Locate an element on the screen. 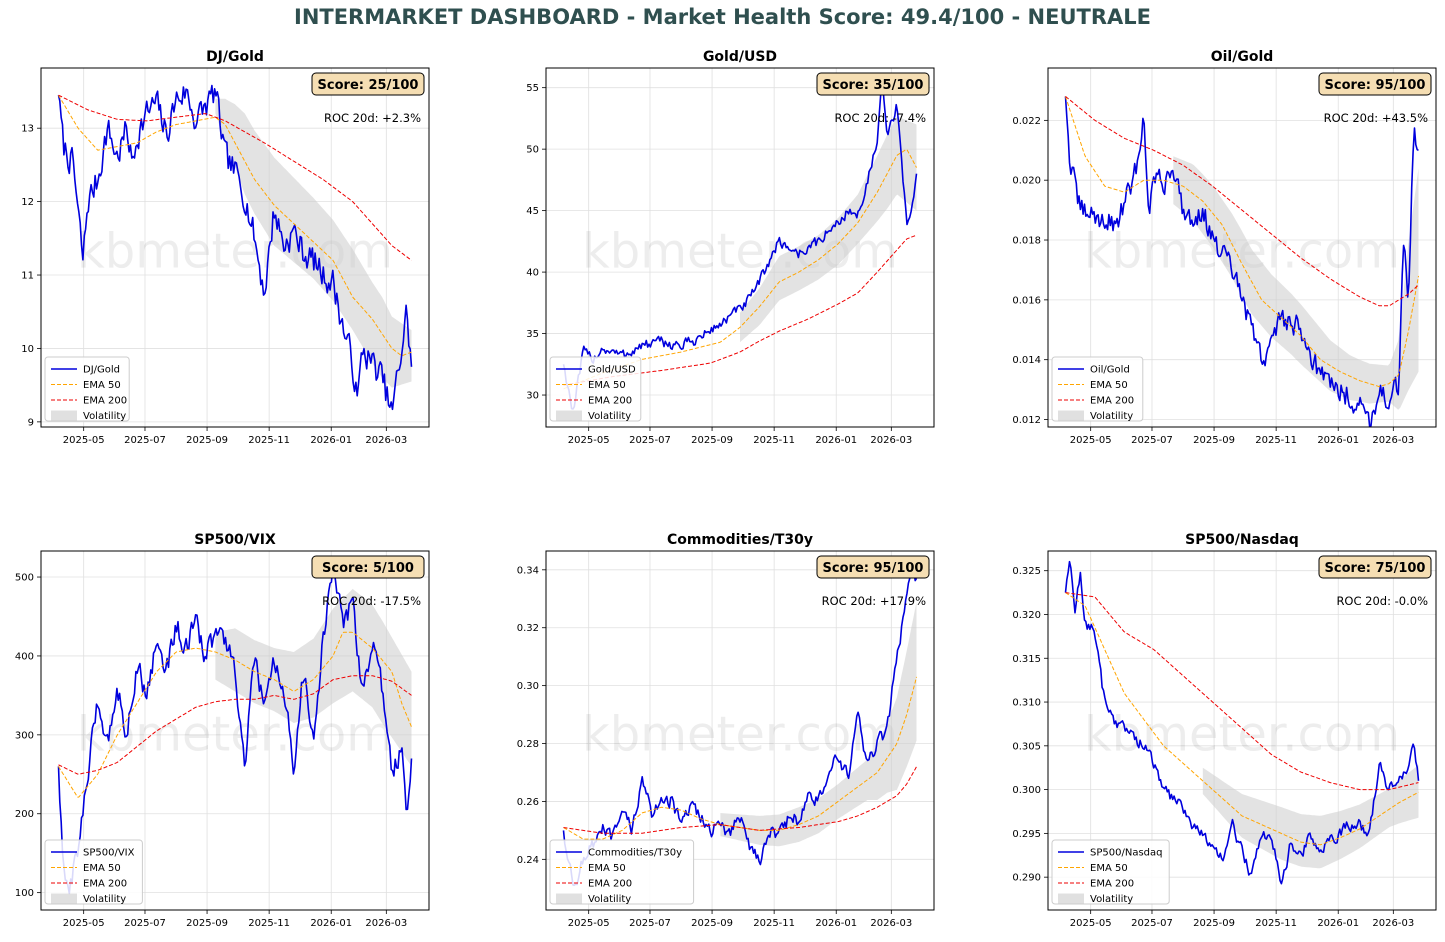 This screenshot has width=1445, height=942. y-tick-label: 0.320 is located at coordinates (1026, 615).